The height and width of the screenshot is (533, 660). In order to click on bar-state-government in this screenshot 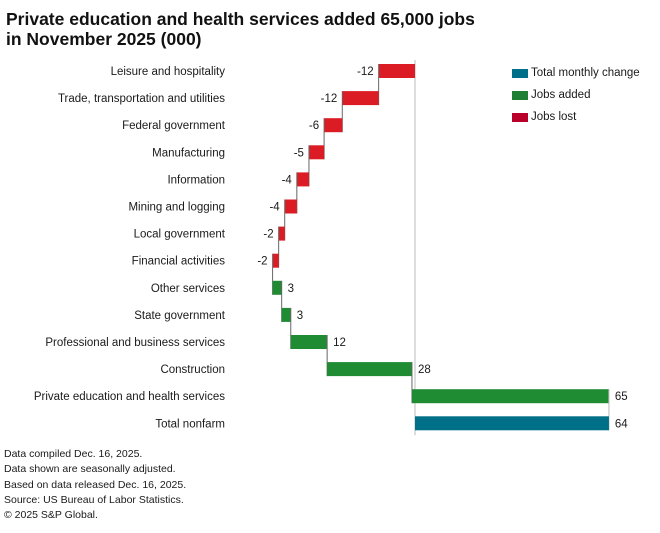, I will do `click(286, 314)`.